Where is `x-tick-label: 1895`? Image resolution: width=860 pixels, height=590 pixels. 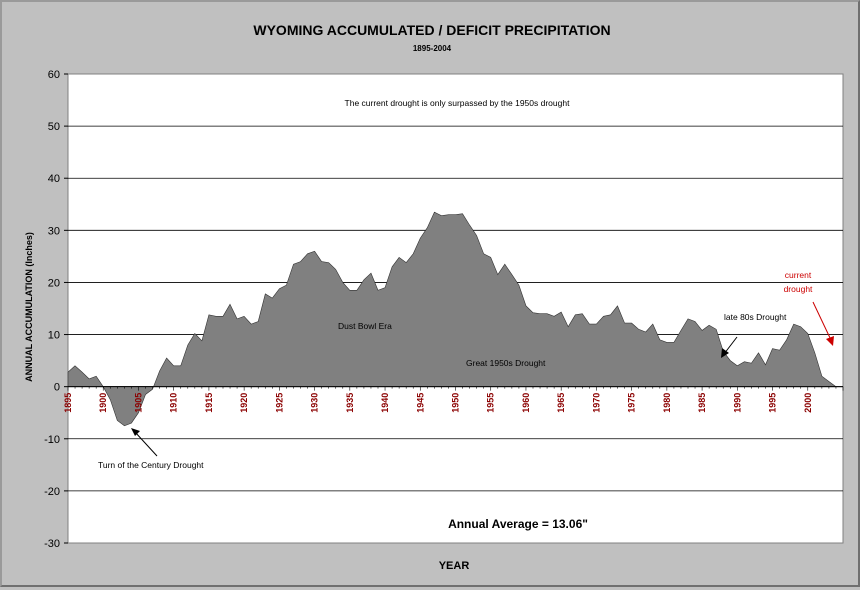
x-tick-label: 1895 is located at coordinates (68, 403).